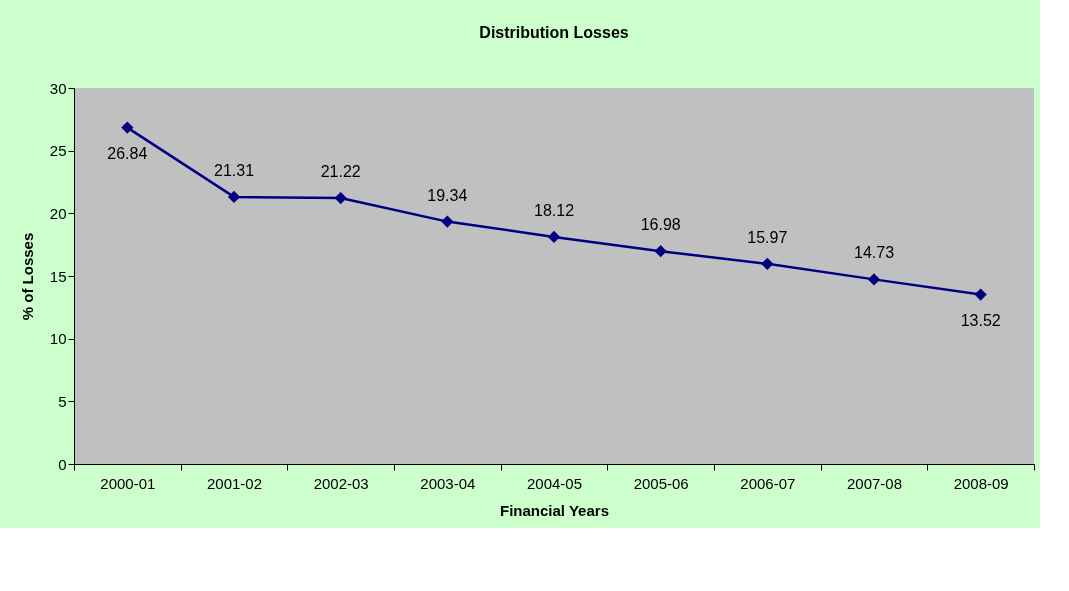 Image resolution: width=1069 pixels, height=591 pixels. I want to click on x-axis-title: Financial Years, so click(554, 510).